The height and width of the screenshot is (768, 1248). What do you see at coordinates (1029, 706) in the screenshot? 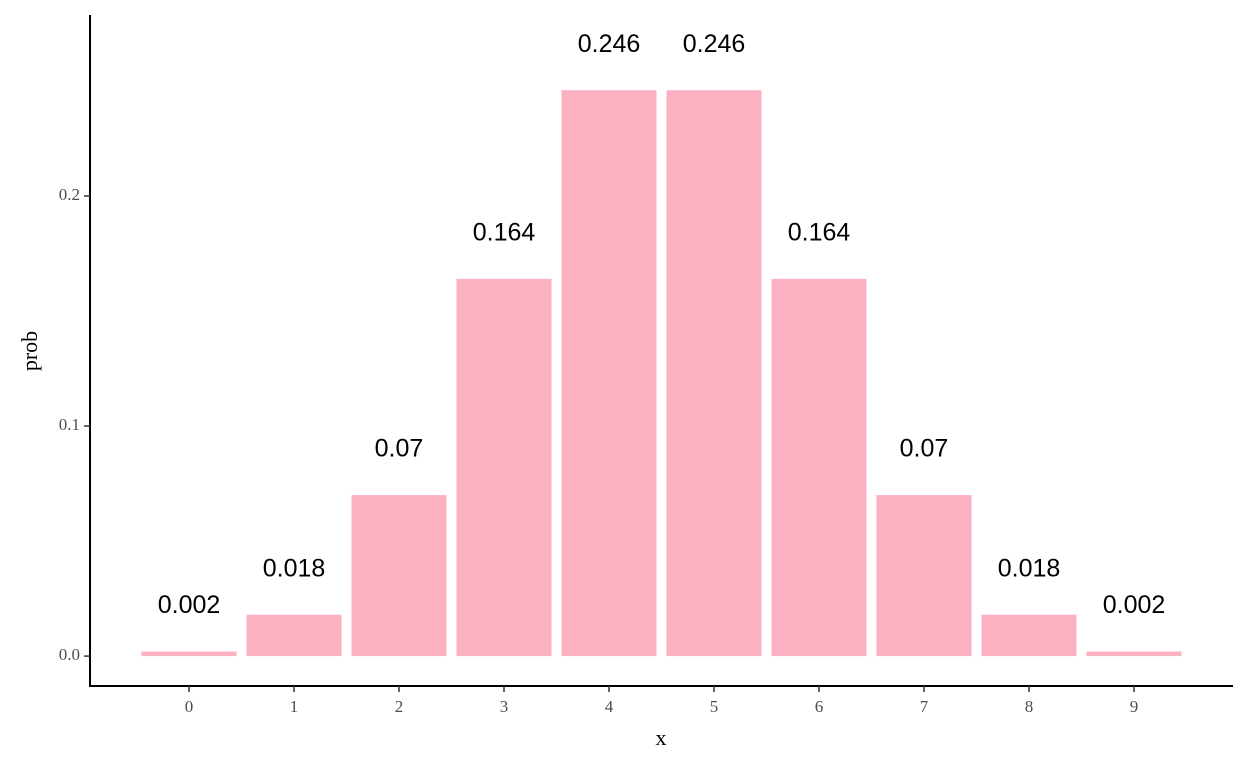
I see `x-tick-label: 8` at bounding box center [1029, 706].